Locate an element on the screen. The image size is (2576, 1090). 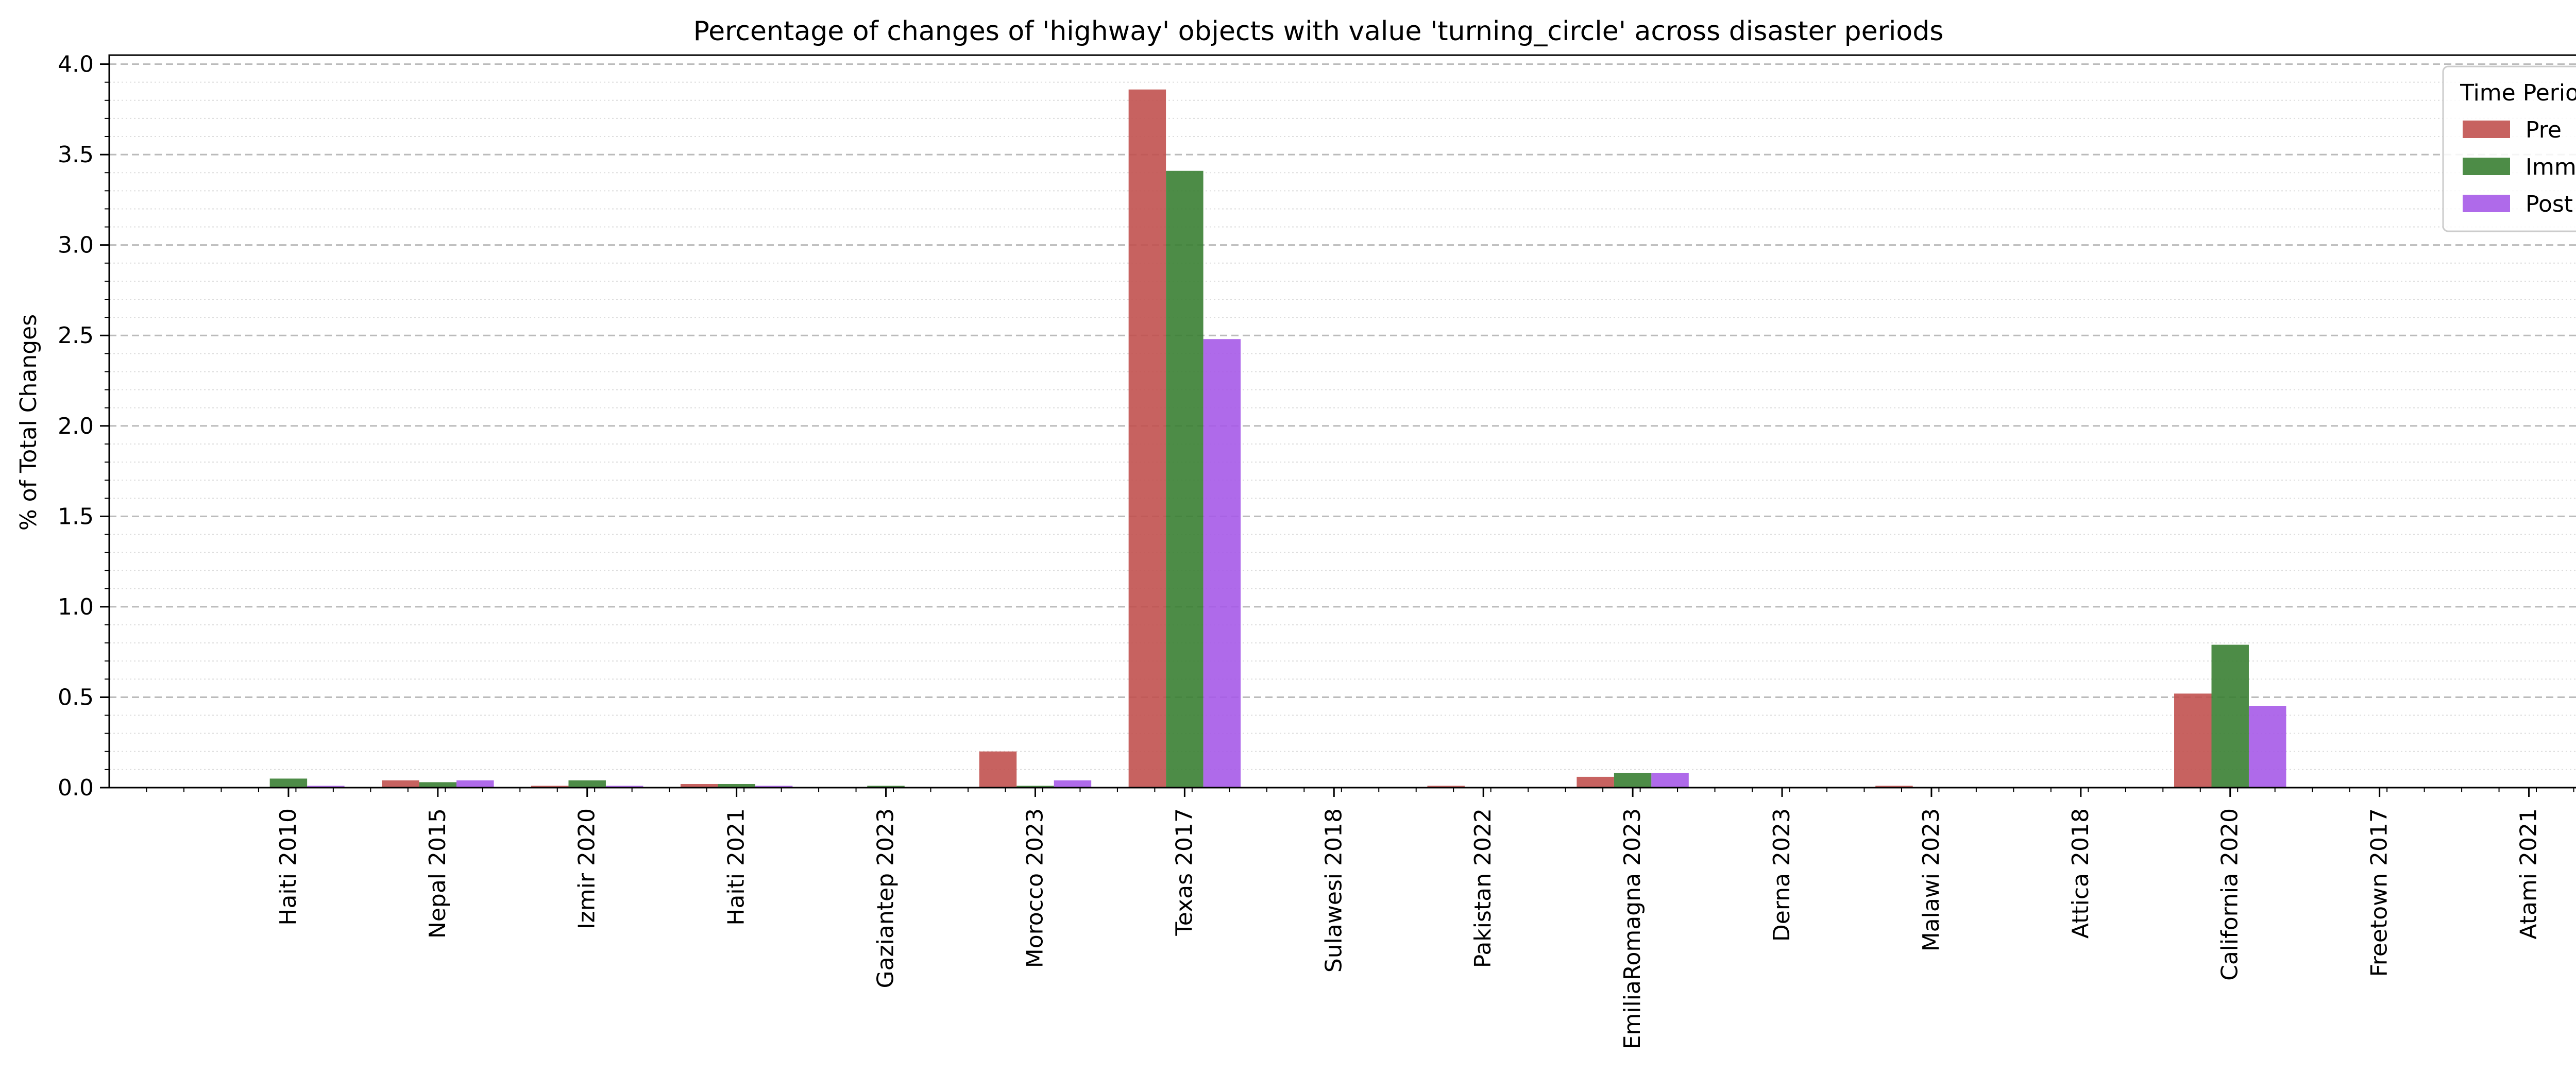
legend-box is located at coordinates (2509, 148).